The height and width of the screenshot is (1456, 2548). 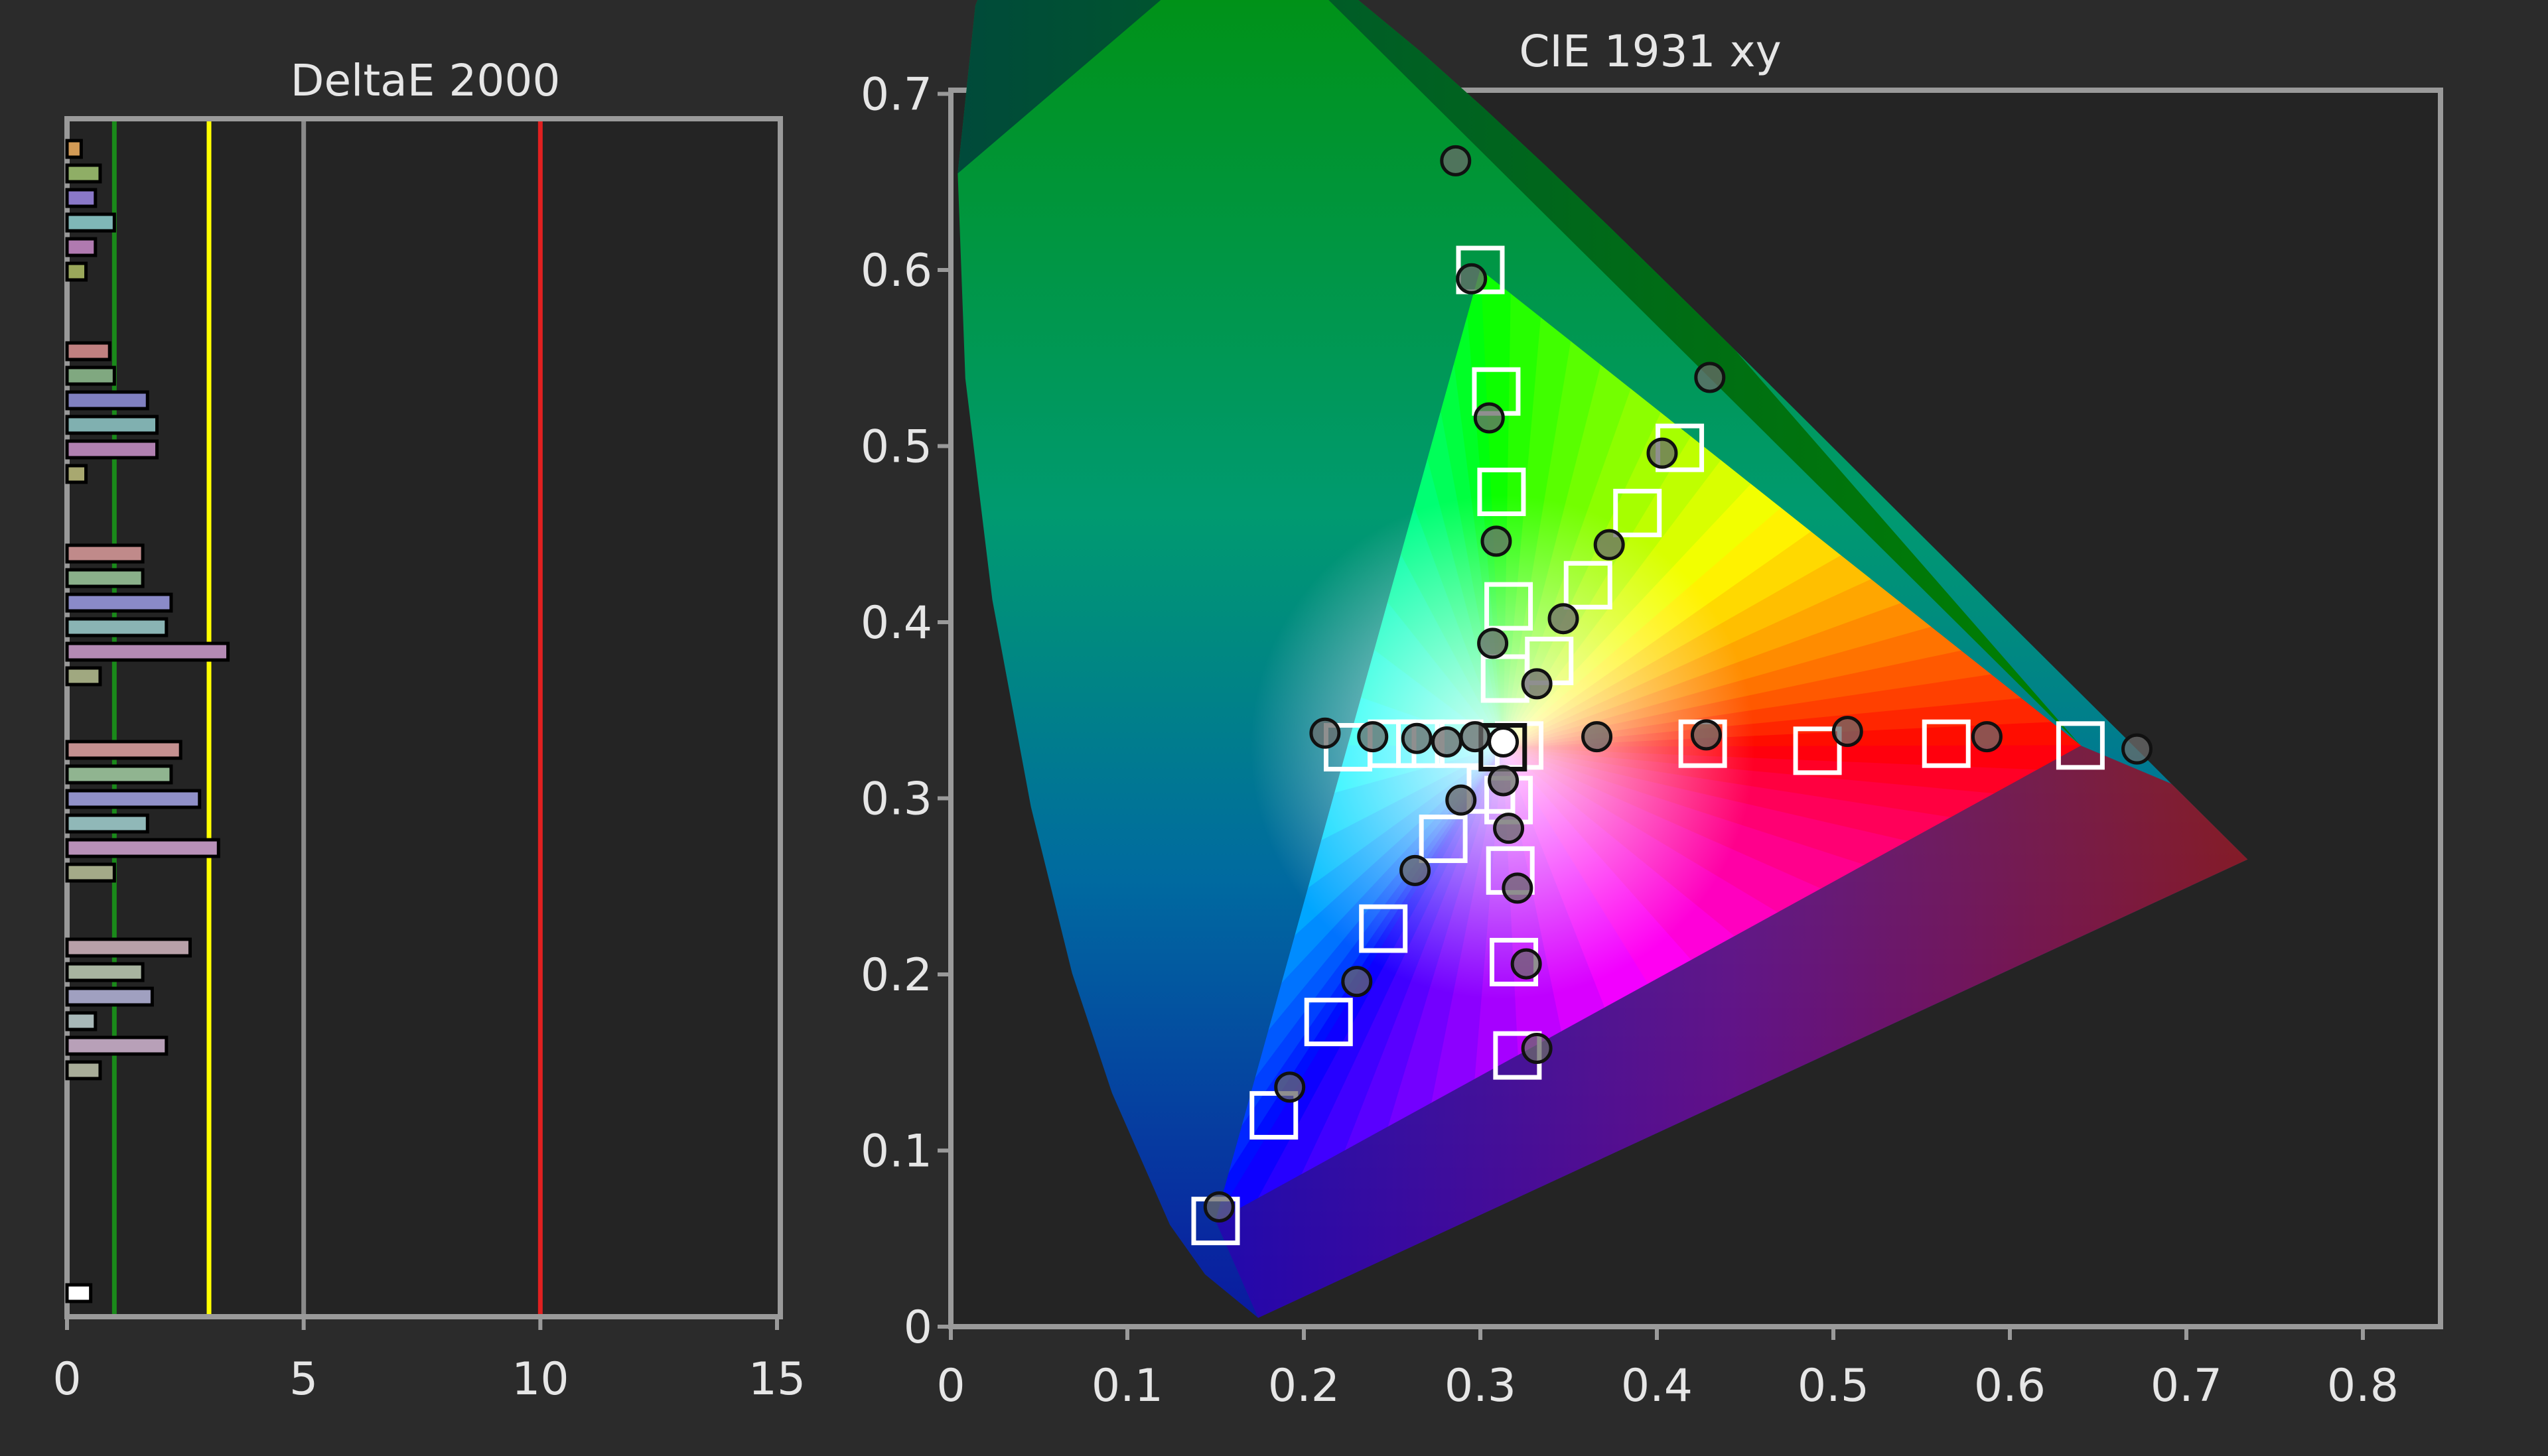 What do you see at coordinates (897, 447) in the screenshot?
I see `cie-y-tick-label: 0.5` at bounding box center [897, 447].